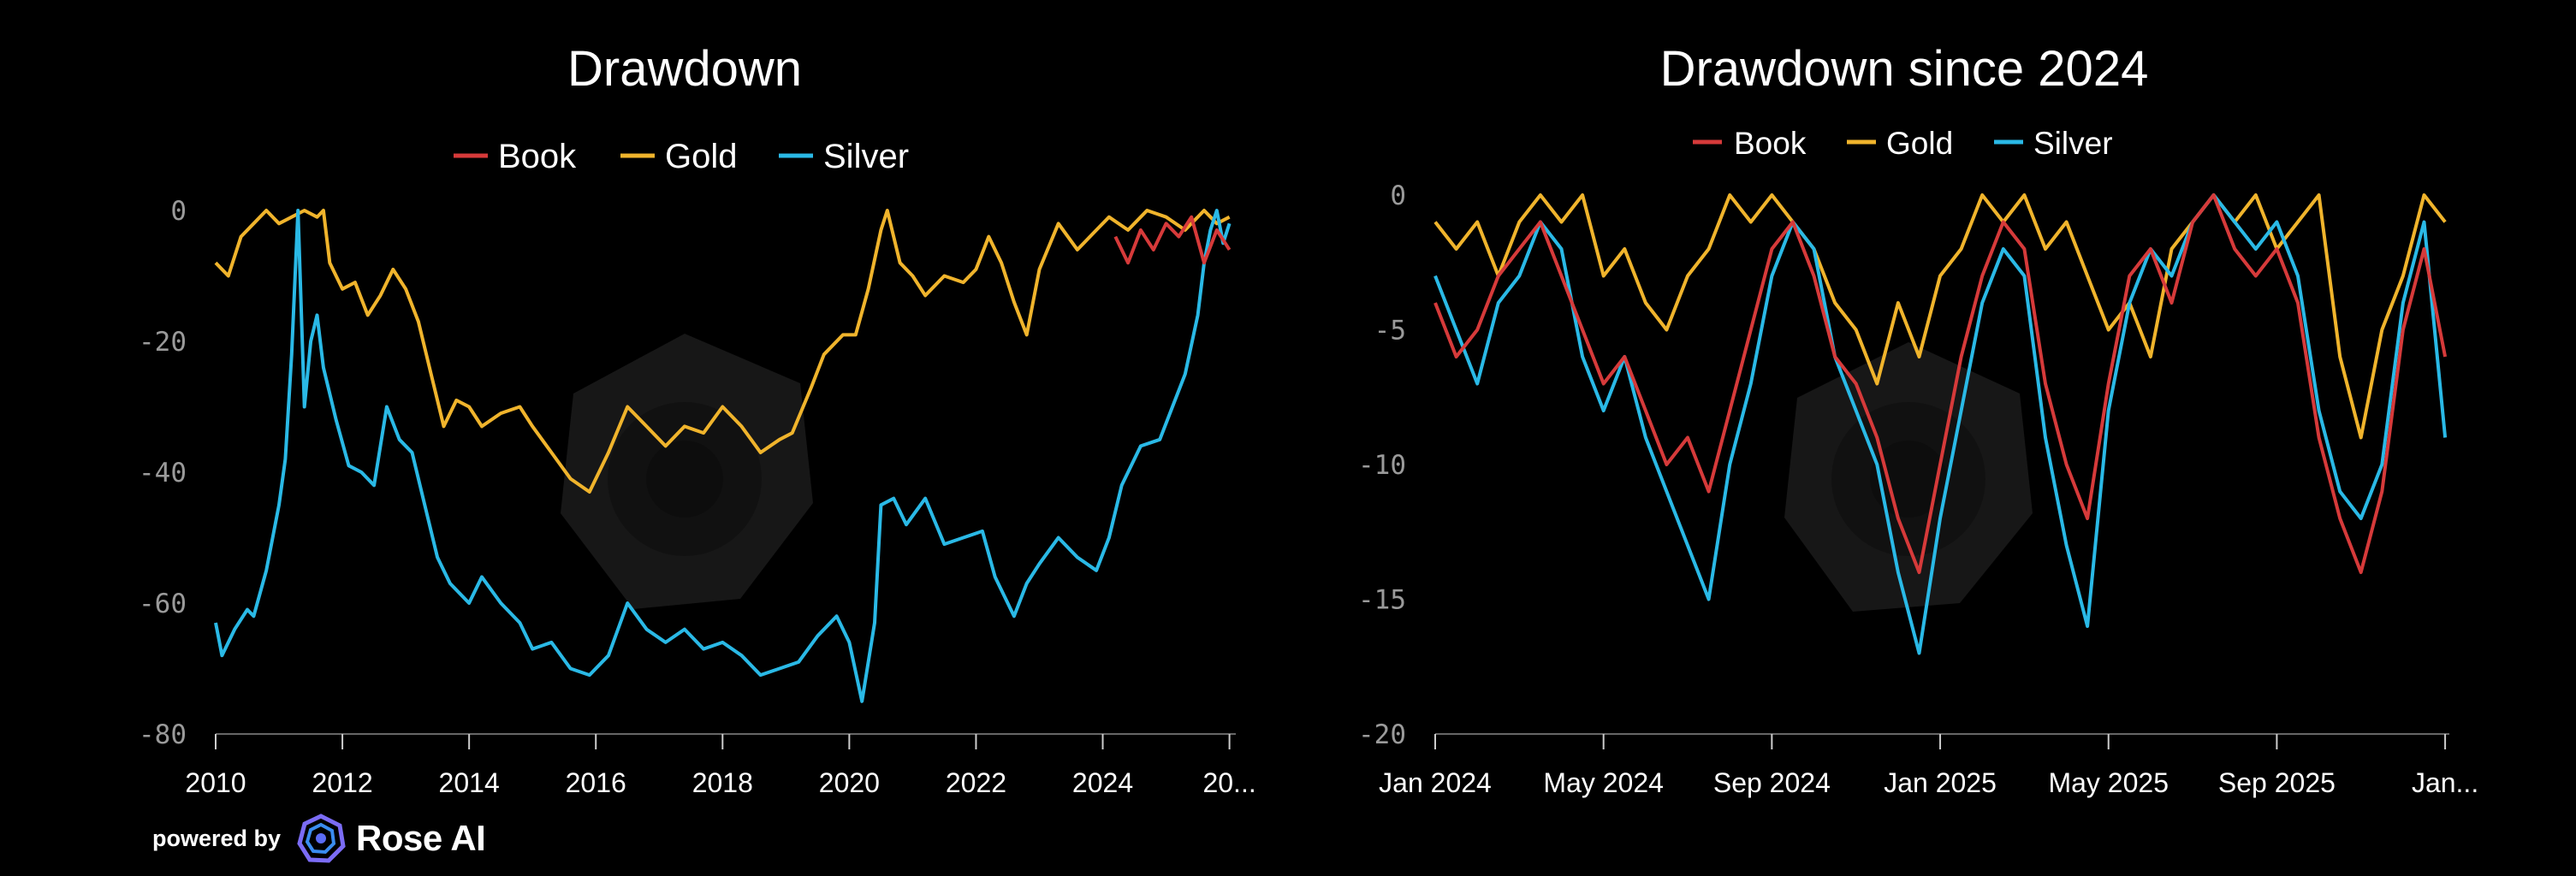 This screenshot has height=876, width=2576. Describe the element at coordinates (215, 782) in the screenshot. I see `x-tick-label: 2010` at that location.